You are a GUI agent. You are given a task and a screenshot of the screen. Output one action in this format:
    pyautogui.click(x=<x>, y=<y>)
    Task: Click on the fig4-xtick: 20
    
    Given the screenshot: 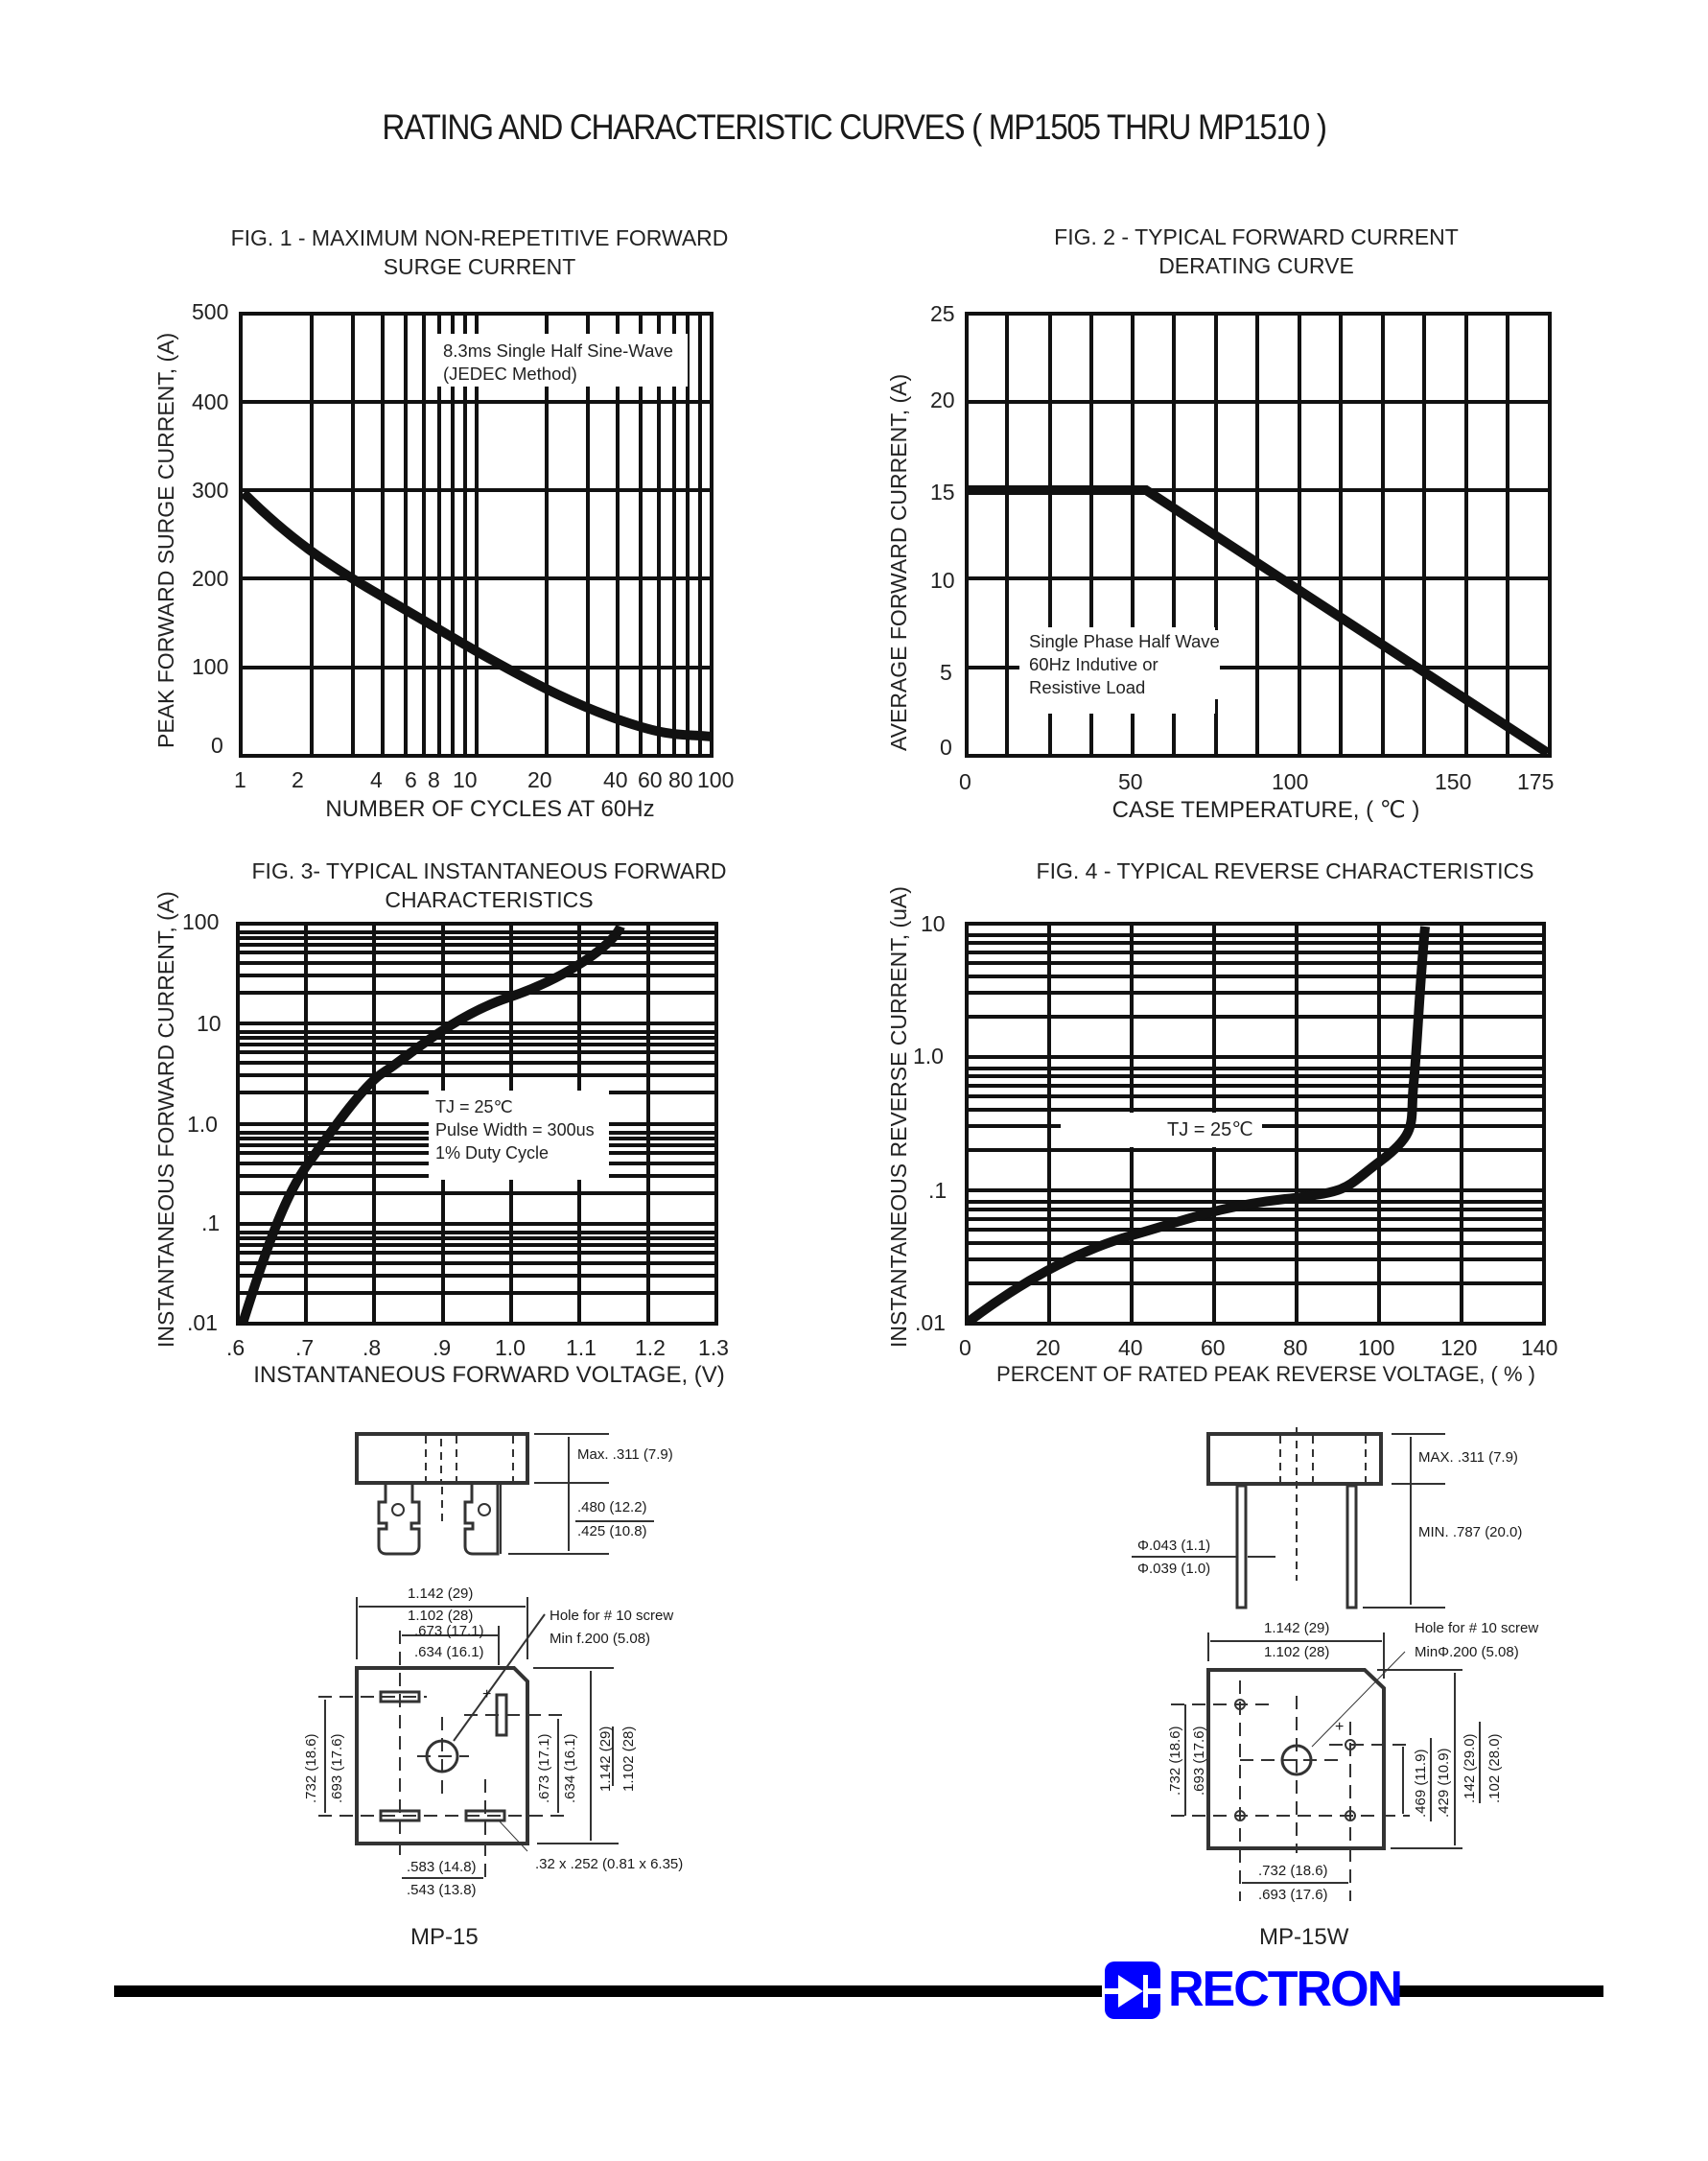 What is the action you would take?
    pyautogui.click(x=1049, y=1347)
    